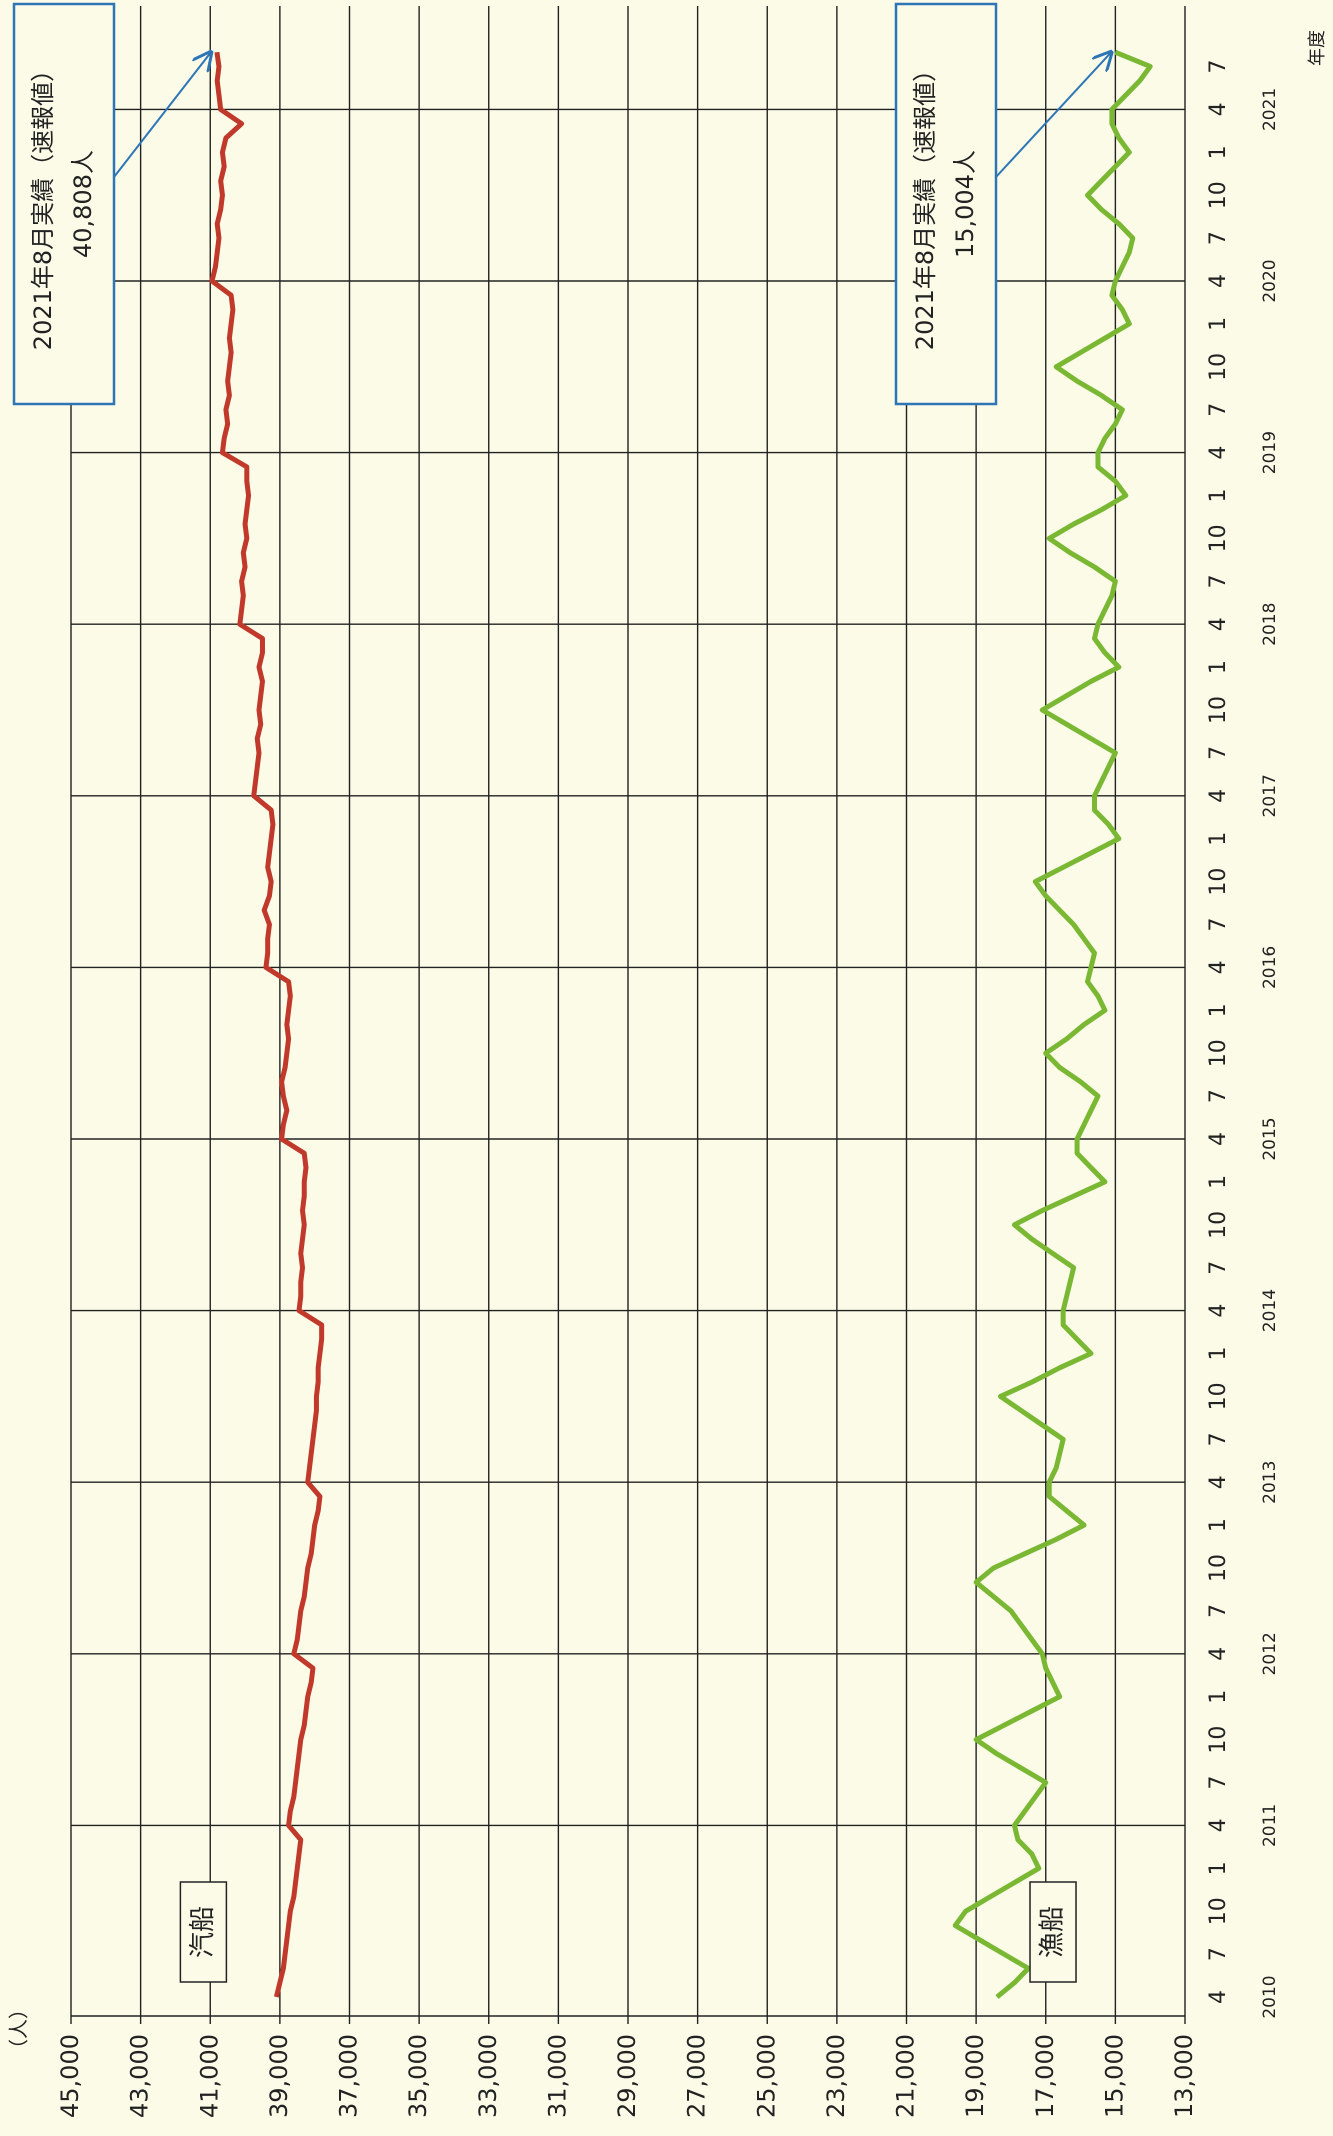  Describe the element at coordinates (1045, 2076) in the screenshot. I see `y-tick-label: 17,000` at that location.